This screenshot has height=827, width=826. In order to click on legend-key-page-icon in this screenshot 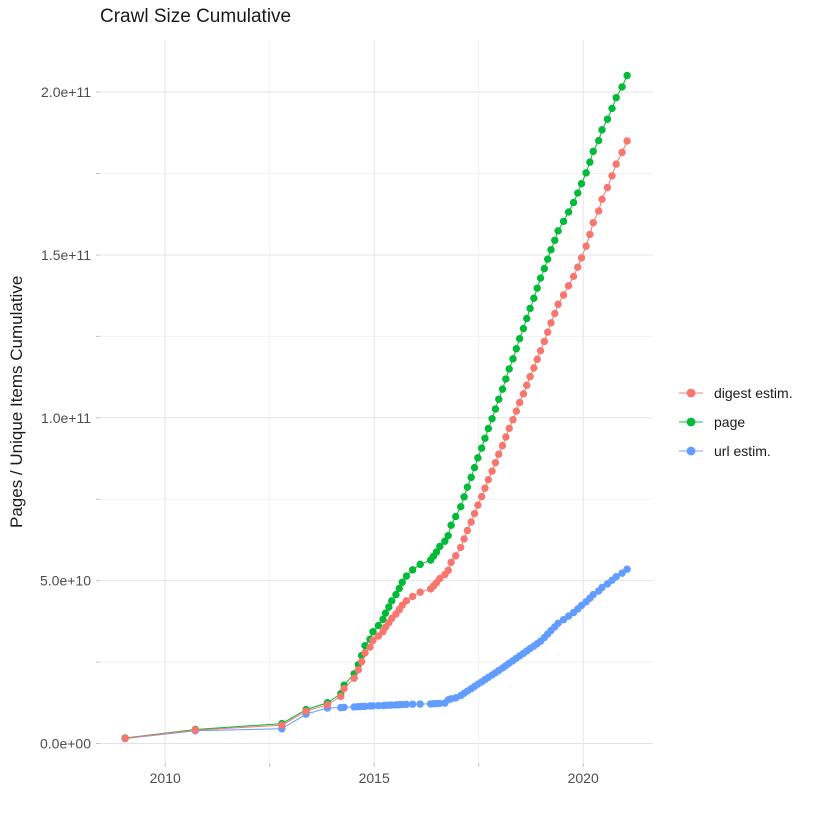, I will do `click(691, 421)`.